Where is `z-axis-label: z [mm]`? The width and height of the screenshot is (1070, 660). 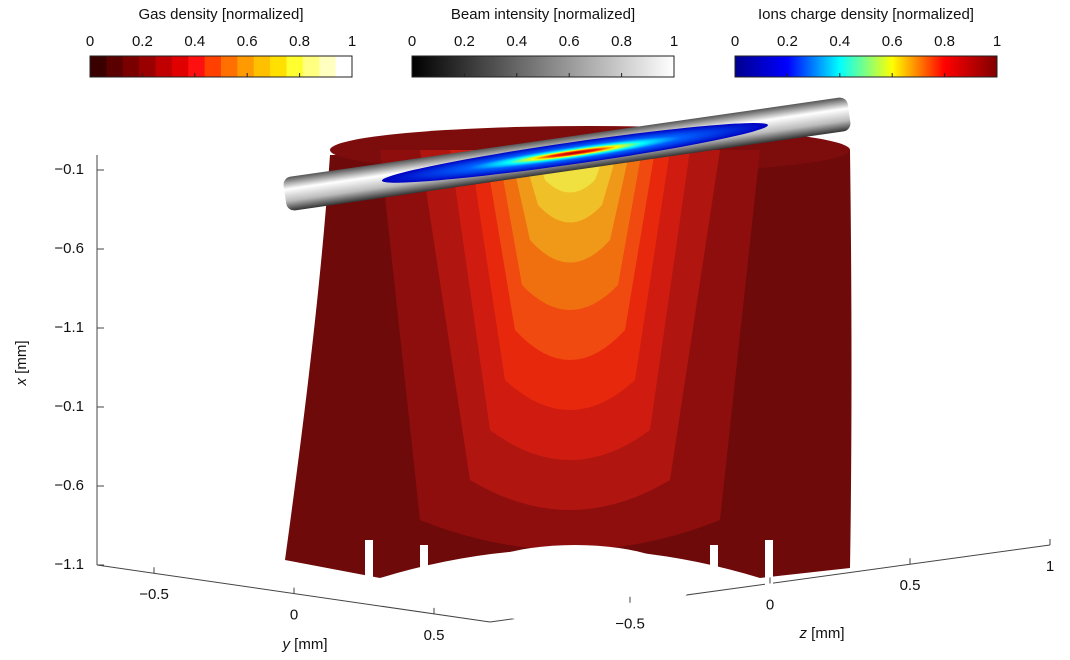
z-axis-label: z [mm] is located at coordinates (822, 633).